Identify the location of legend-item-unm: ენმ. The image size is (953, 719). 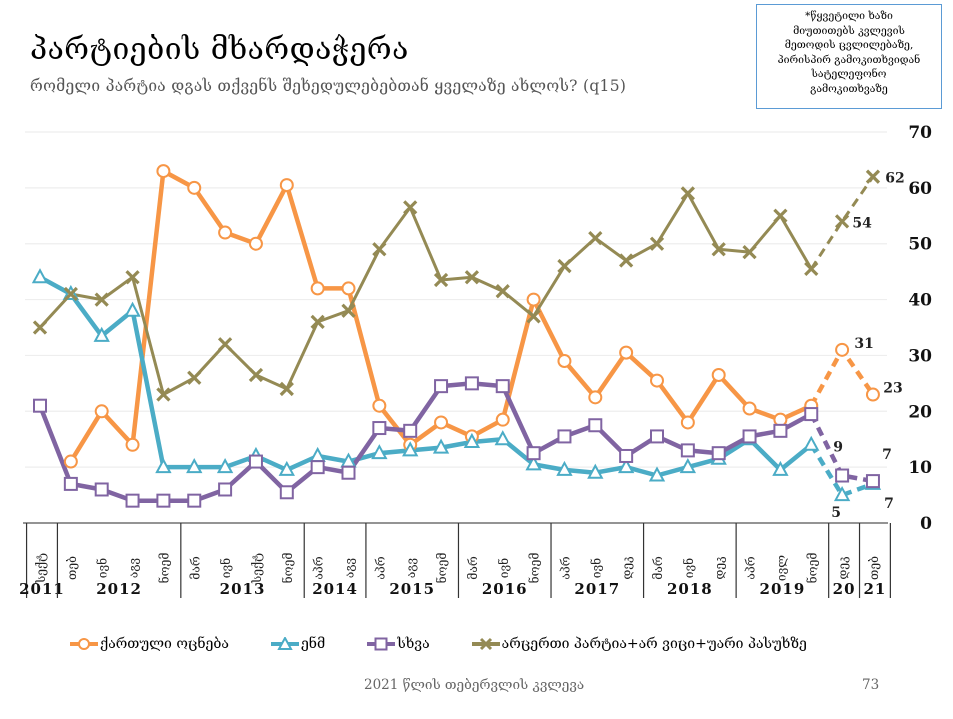
(298, 644).